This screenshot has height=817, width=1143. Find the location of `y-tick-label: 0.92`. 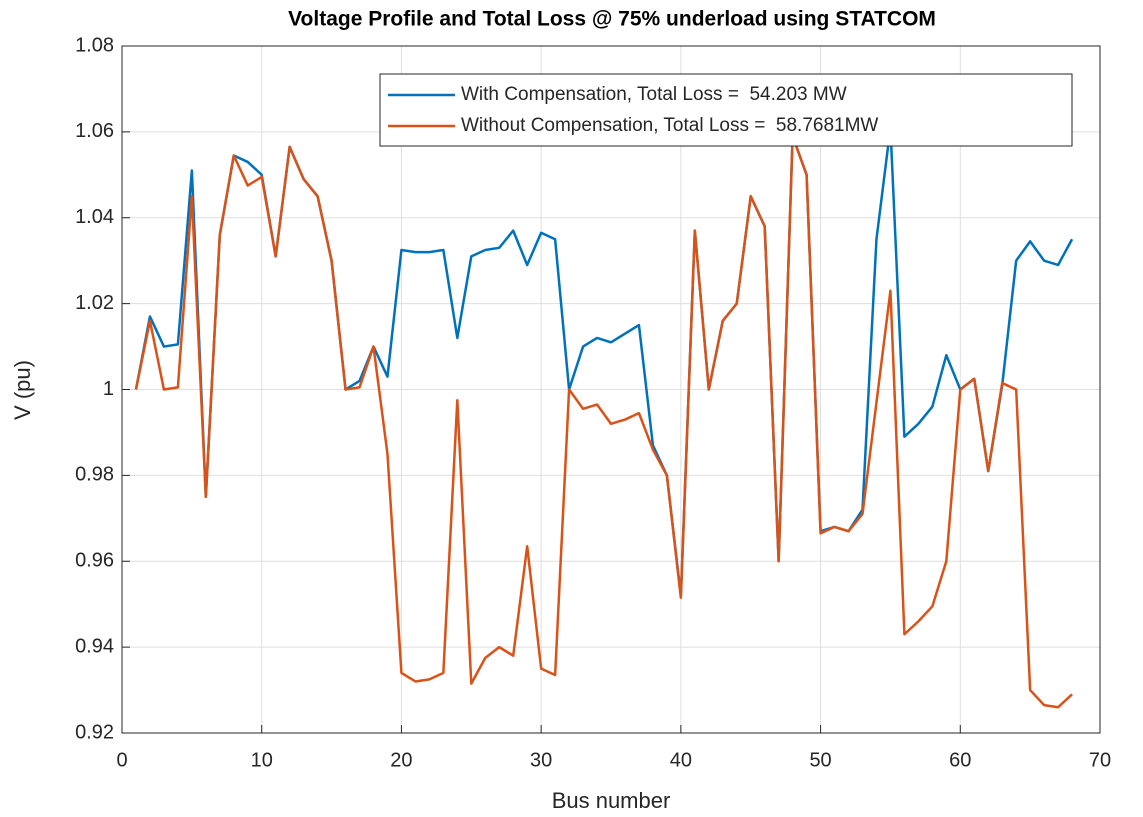

y-tick-label: 0.92 is located at coordinates (94, 732).